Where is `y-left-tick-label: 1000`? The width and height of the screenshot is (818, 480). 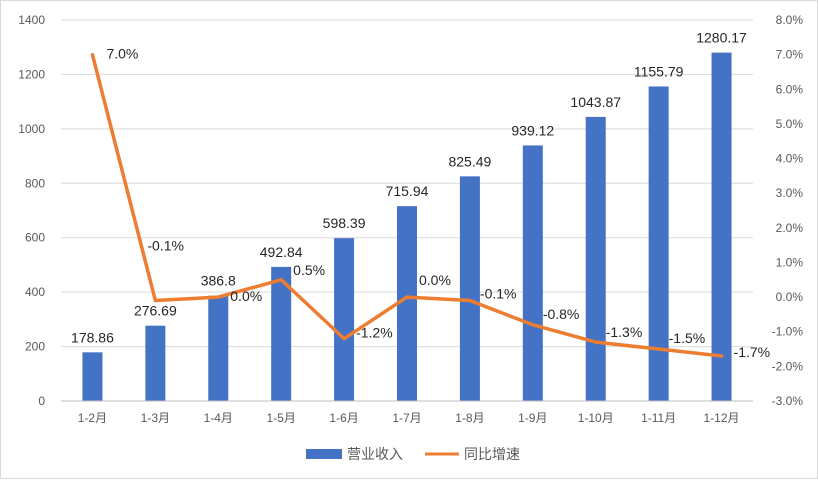
y-left-tick-label: 1000 is located at coordinates (31, 129).